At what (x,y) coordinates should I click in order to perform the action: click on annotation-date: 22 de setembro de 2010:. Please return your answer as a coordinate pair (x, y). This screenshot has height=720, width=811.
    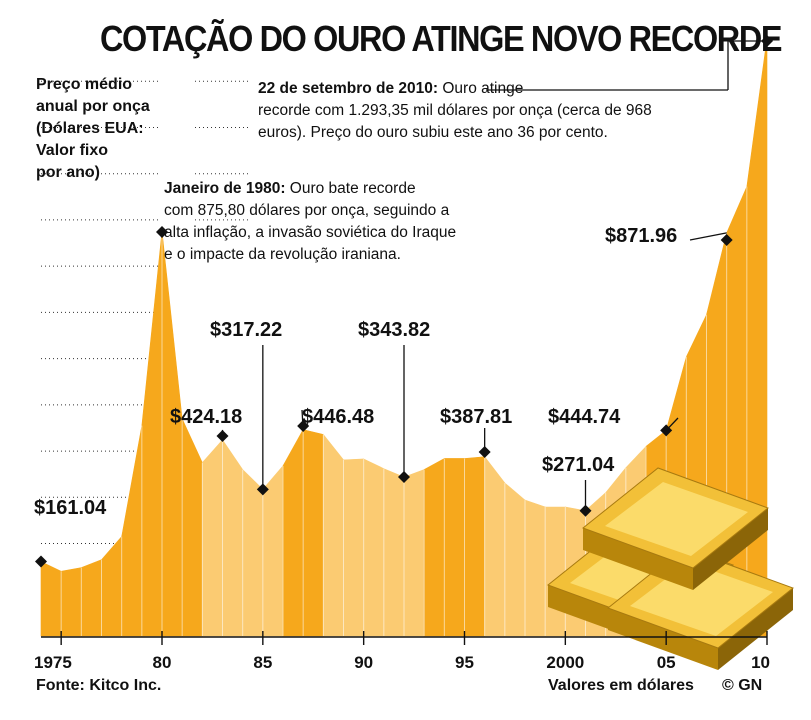
    Looking at the image, I should click on (348, 88).